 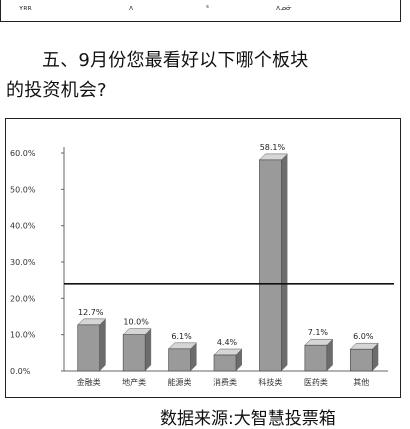 I want to click on question-line-1: 五、9月份您最看好以下哪个板块, so click(x=175, y=60).